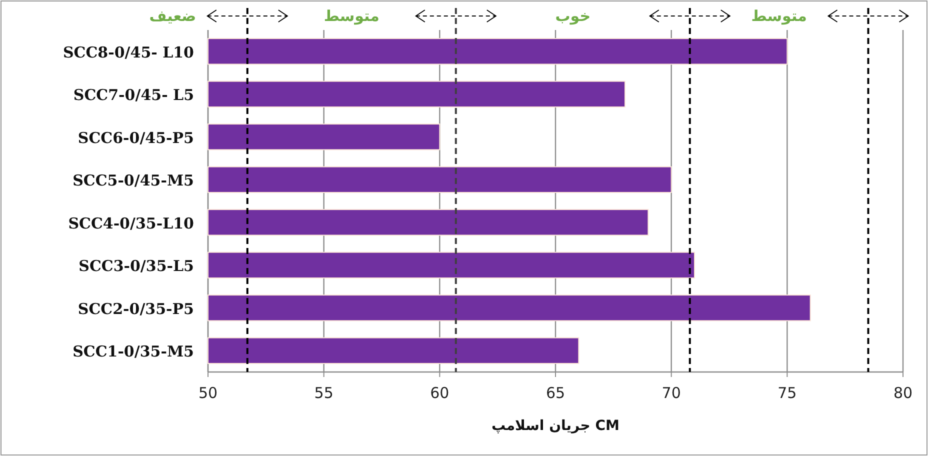  What do you see at coordinates (556, 393) in the screenshot?
I see `x-tick-label: 65` at bounding box center [556, 393].